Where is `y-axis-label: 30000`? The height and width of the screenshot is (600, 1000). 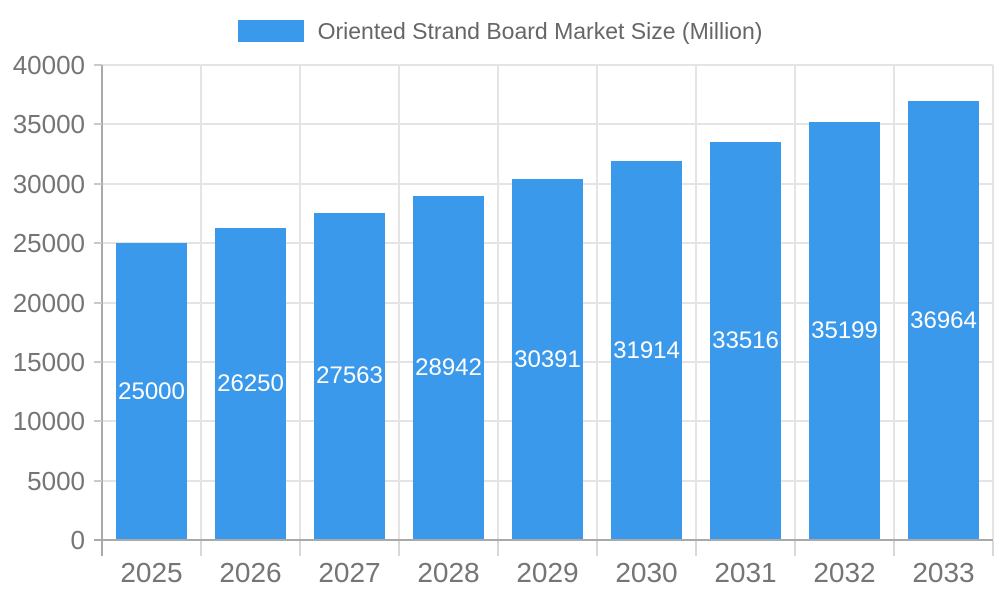
y-axis-label: 30000 is located at coordinates (48, 183).